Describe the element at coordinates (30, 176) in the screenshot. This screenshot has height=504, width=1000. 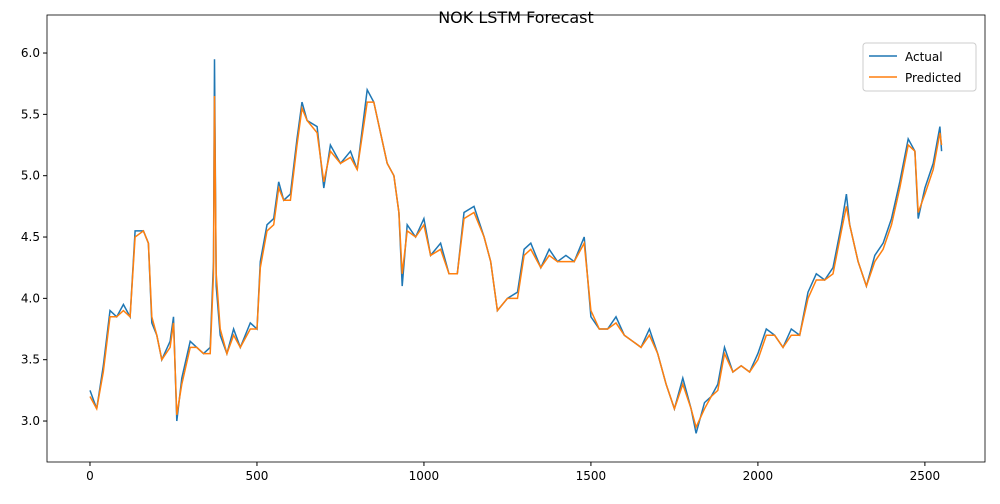
I see `y-tick-label: 5.0` at that location.